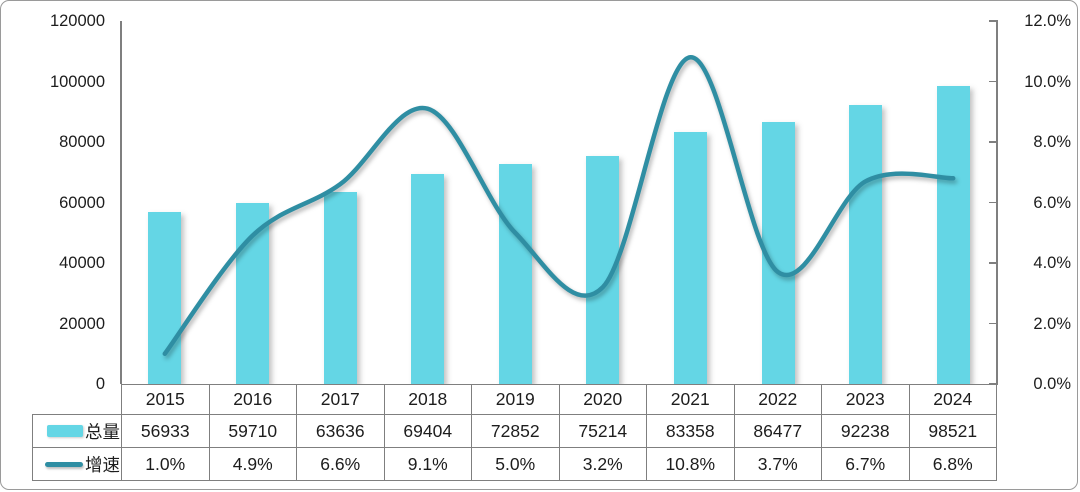 The image size is (1080, 492). I want to click on year-header-cell: 2015, so click(165, 399).